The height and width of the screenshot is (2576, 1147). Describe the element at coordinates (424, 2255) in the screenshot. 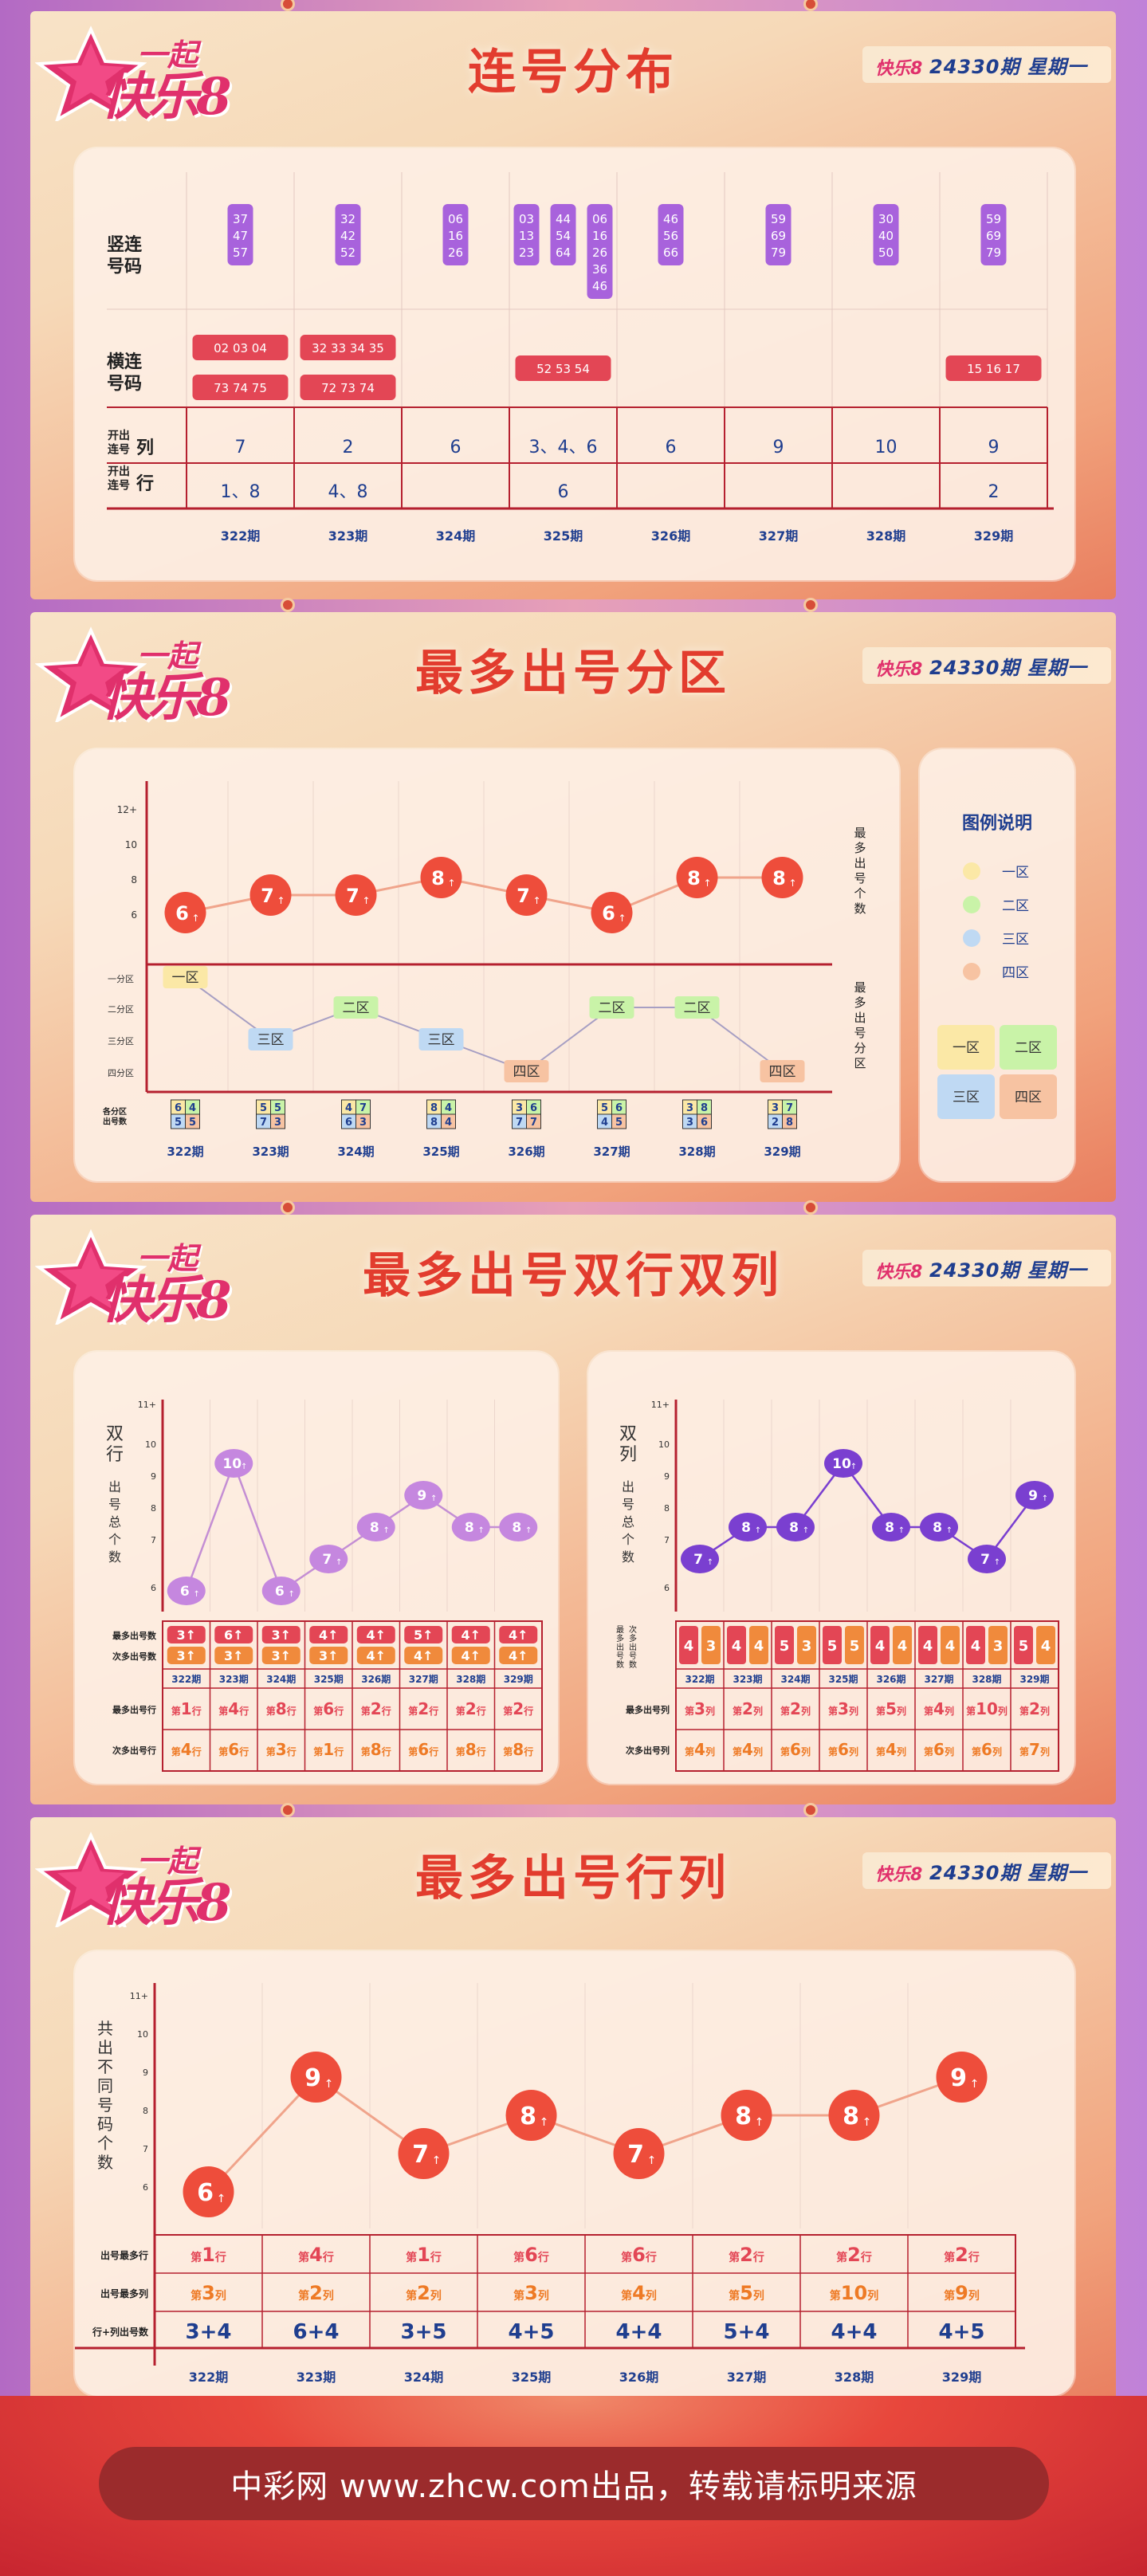

I see `most-row-value: 第1行` at that location.